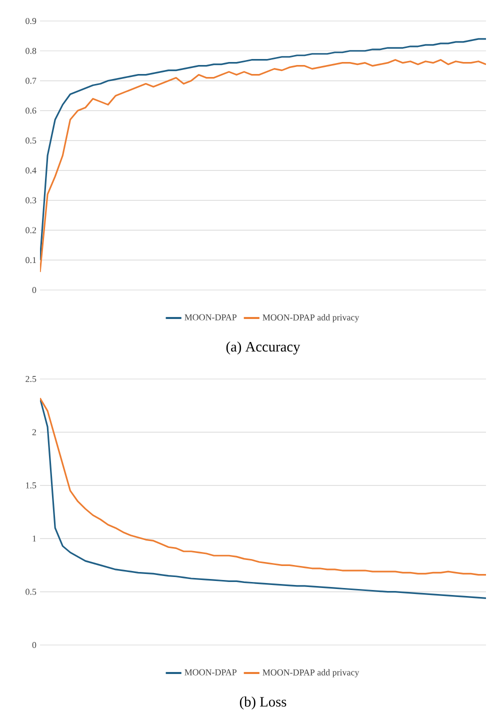 The width and height of the screenshot is (493, 718). Describe the element at coordinates (31, 170) in the screenshot. I see `y-tick-label: 0.4` at that location.